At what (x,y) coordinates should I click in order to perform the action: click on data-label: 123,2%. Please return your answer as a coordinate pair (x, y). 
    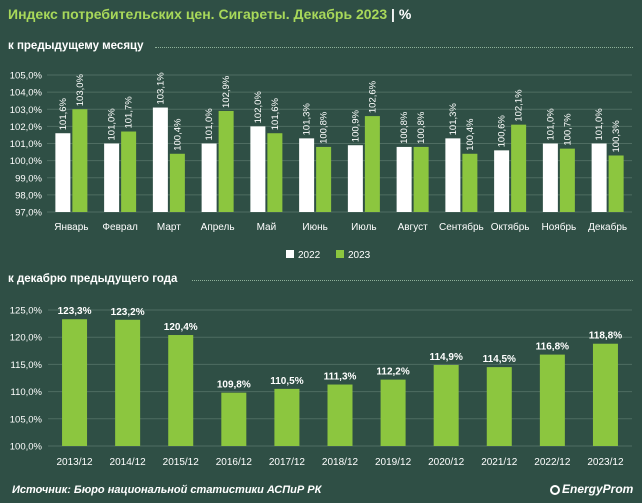
    Looking at the image, I should click on (128, 312).